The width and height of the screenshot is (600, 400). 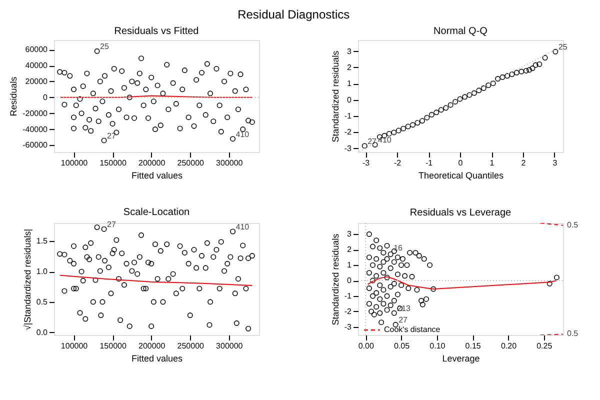 I want to click on y-tick-label: 20000, so click(x=36, y=81).